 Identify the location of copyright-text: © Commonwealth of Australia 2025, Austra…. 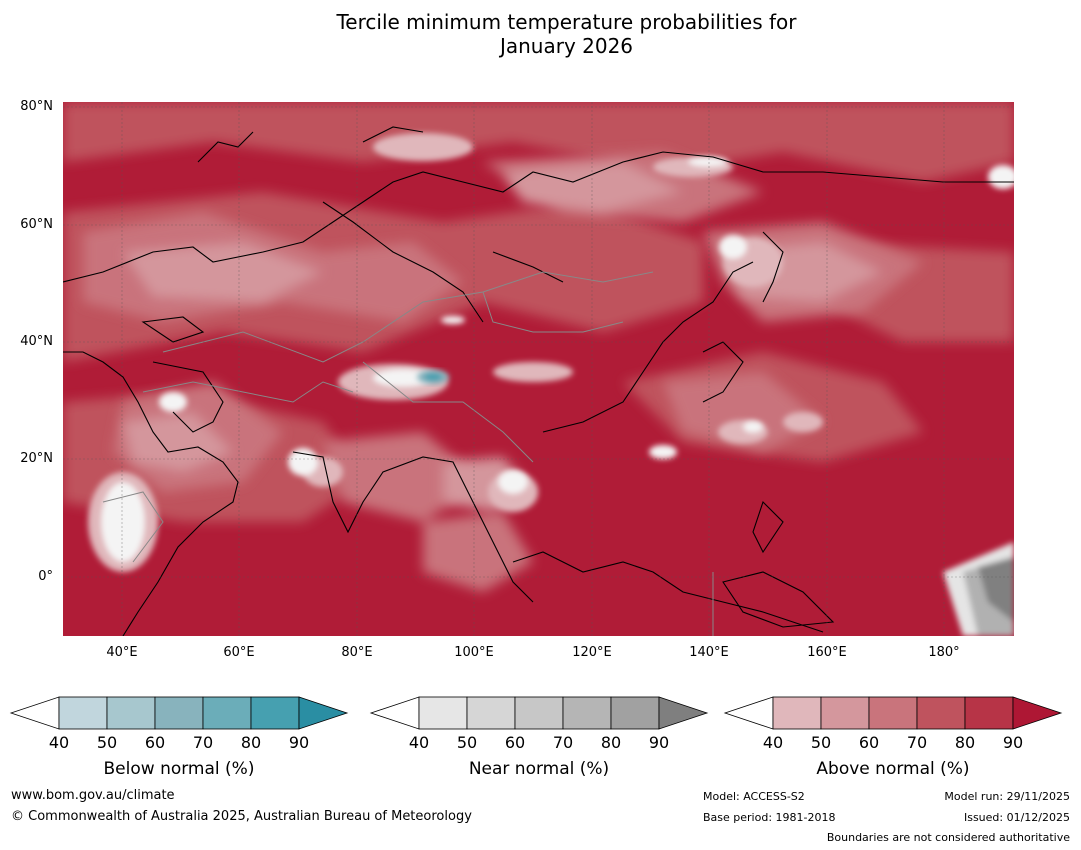
(241, 816).